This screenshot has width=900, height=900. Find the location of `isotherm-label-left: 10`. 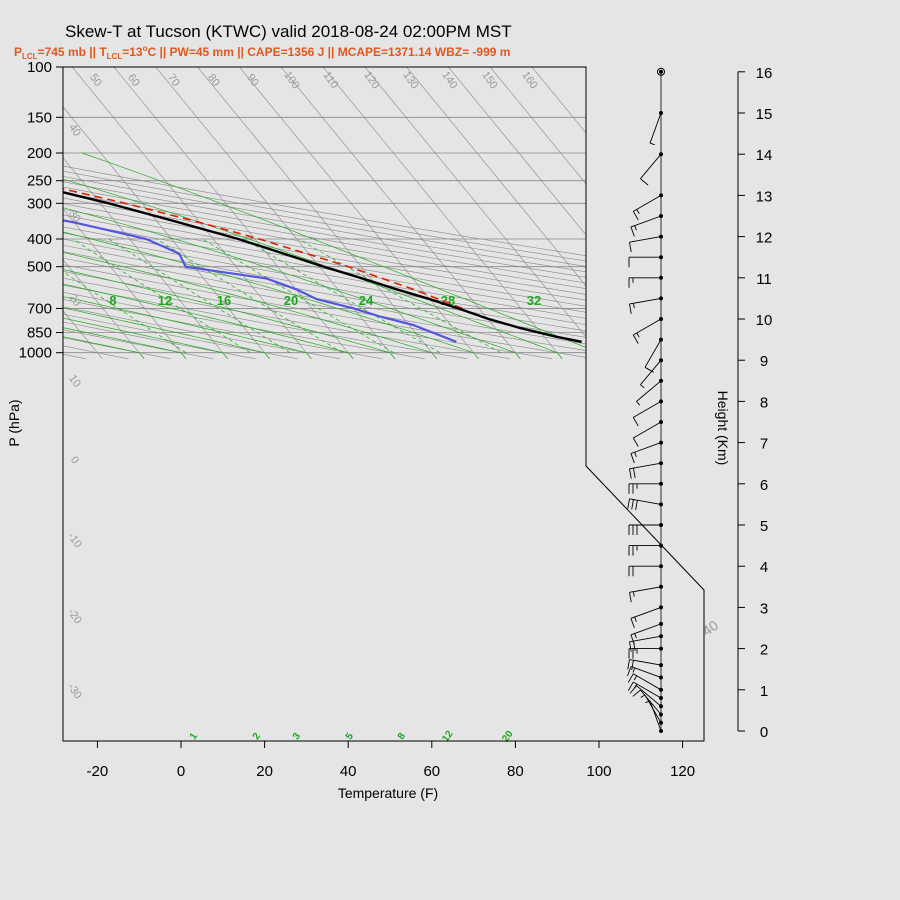

isotherm-label-left: 10 is located at coordinates (74, 381).